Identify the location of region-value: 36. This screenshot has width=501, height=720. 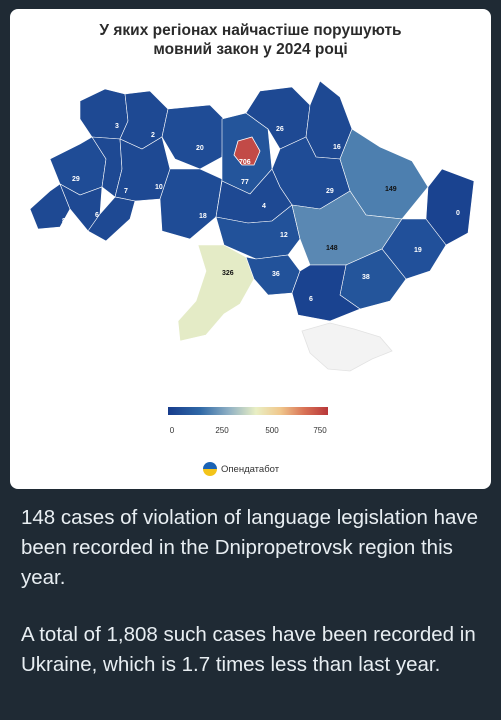
(276, 274).